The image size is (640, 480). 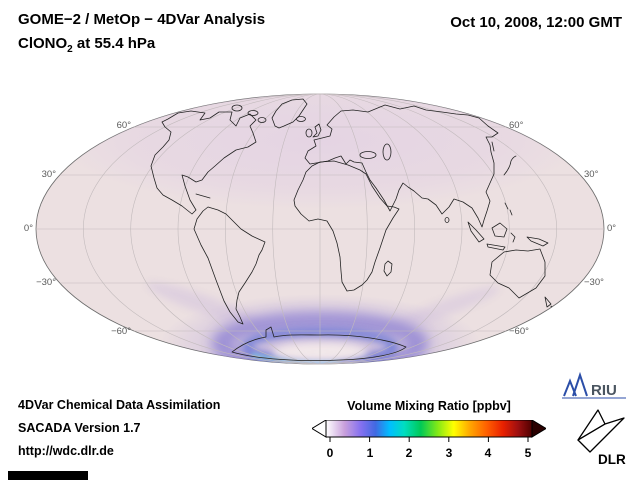 I want to click on footer-url: http://wdc.dlr.de, so click(x=66, y=451).